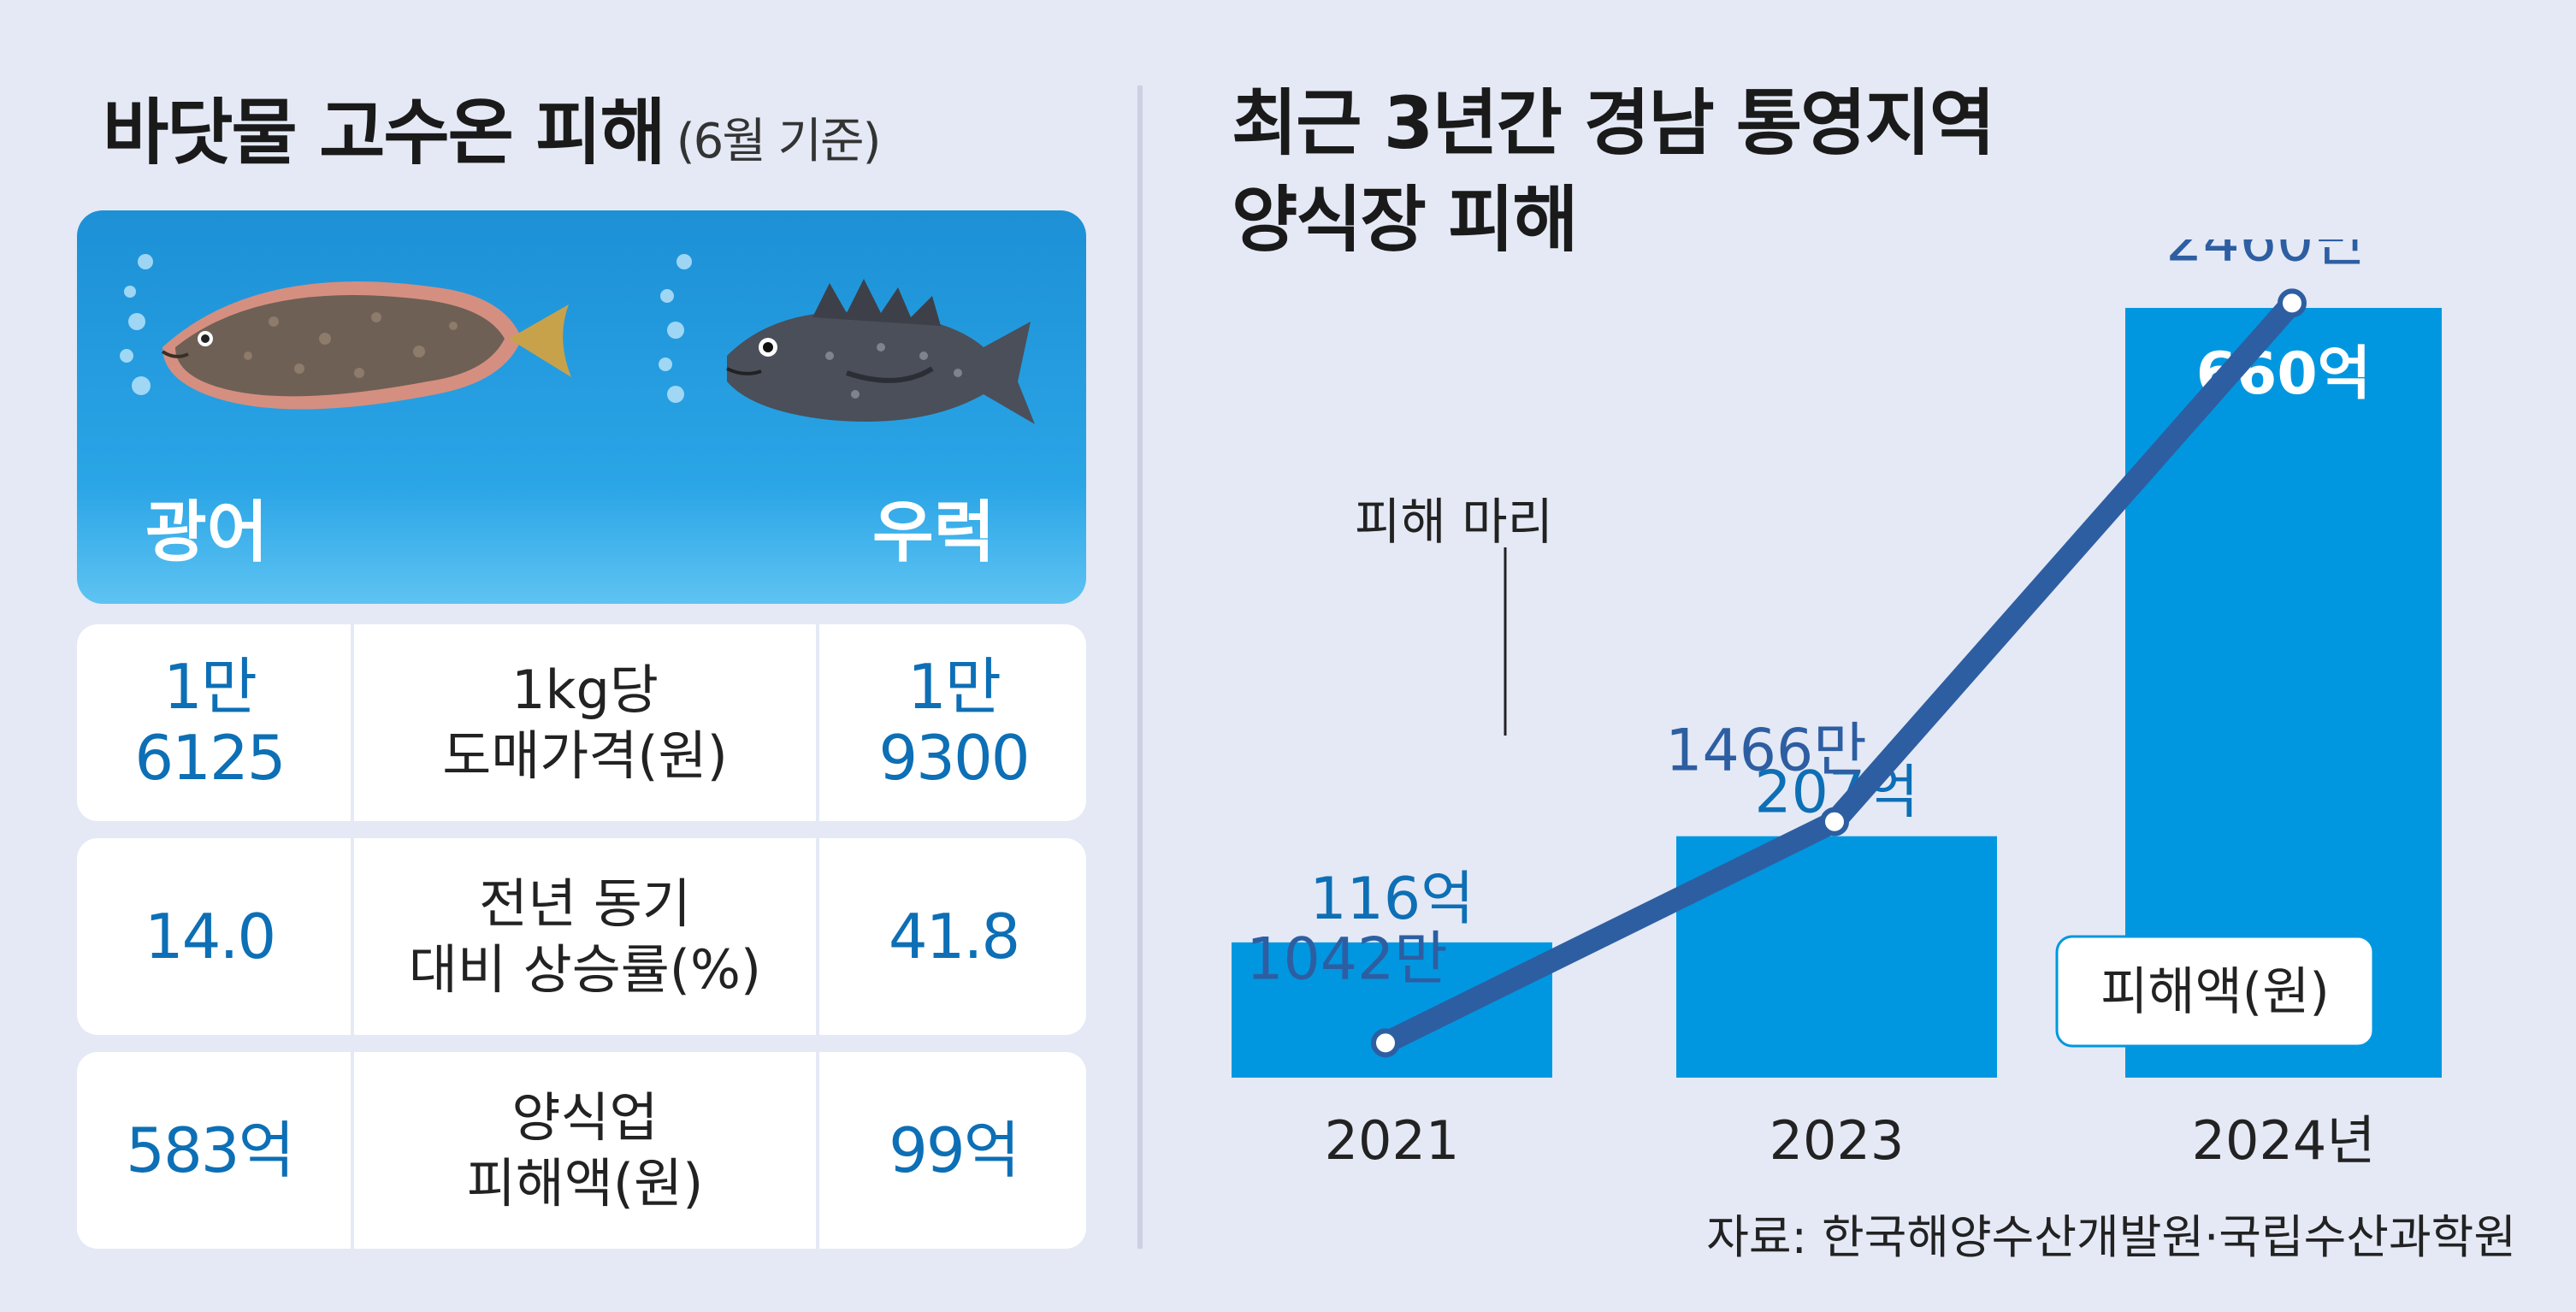  I want to click on row-right-value: 99억, so click(954, 1150).